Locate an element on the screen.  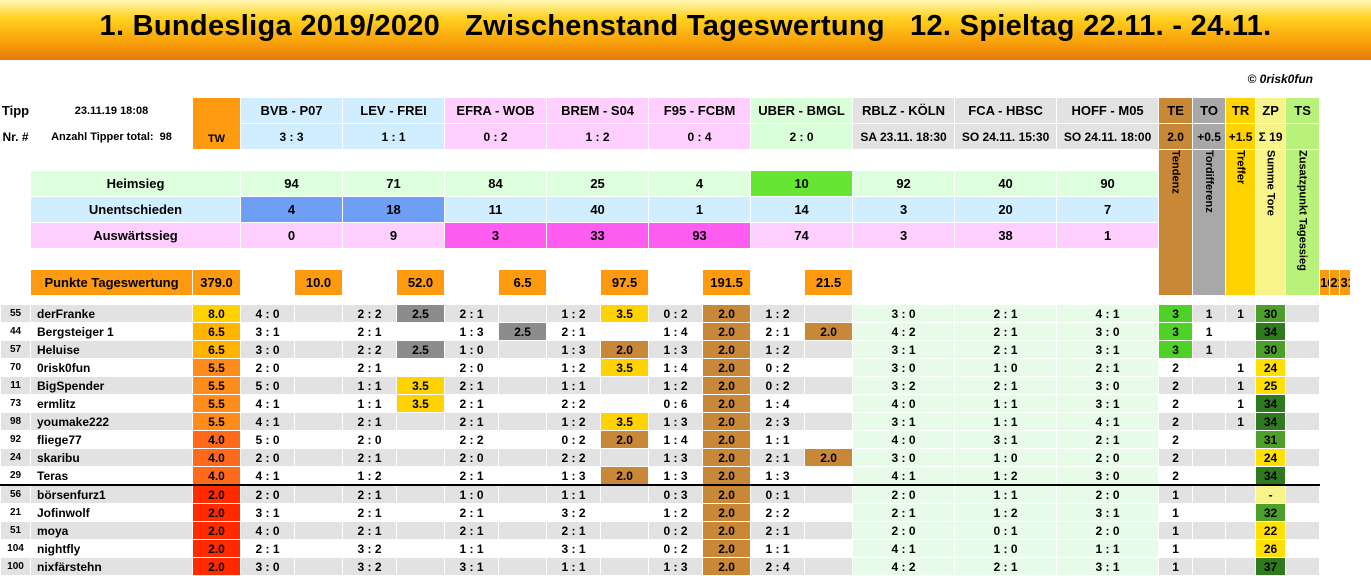
player-tip: 0 : 3 is located at coordinates (676, 494).